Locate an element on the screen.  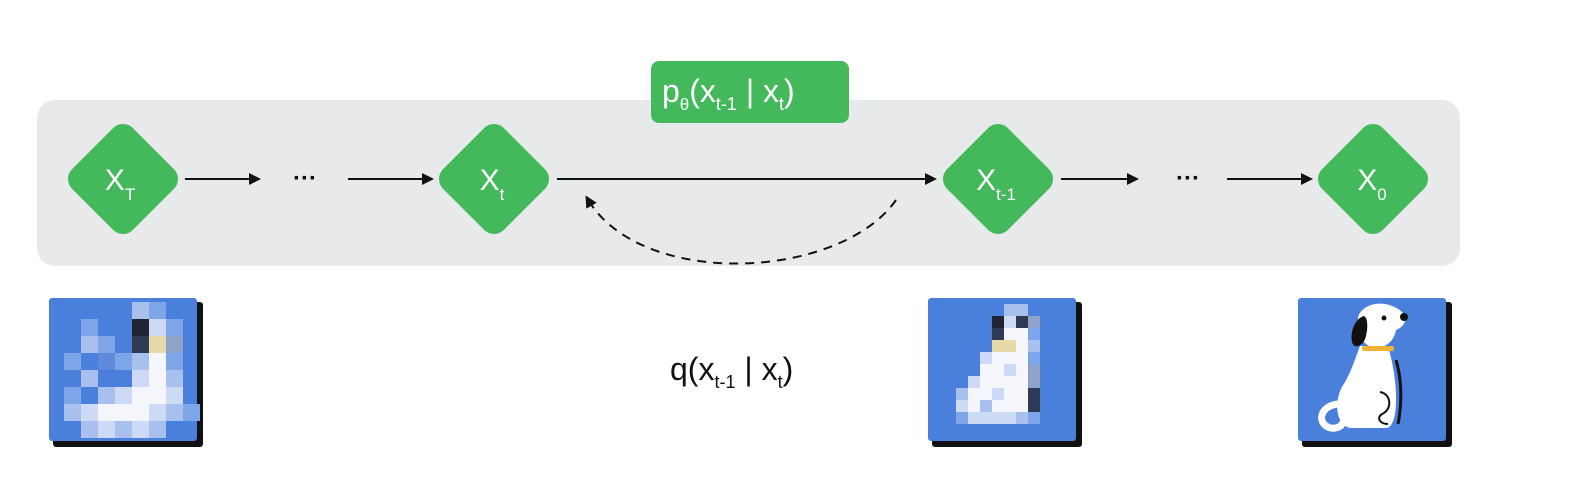
clean-dog-image is located at coordinates (1375, 372).